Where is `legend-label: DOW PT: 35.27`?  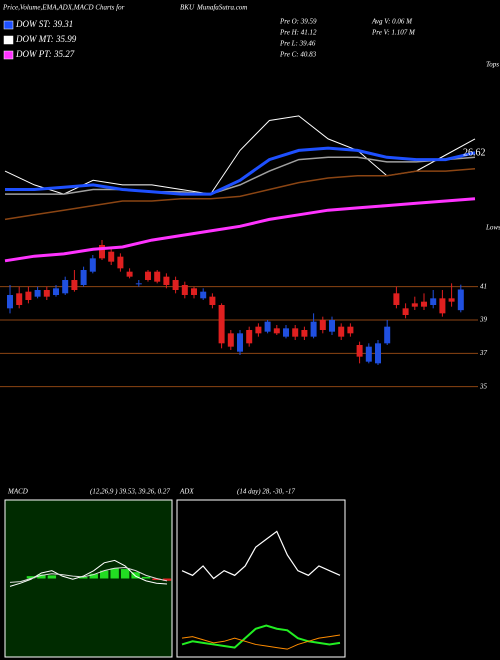
legend-label: DOW PT: 35.27 is located at coordinates (45, 54).